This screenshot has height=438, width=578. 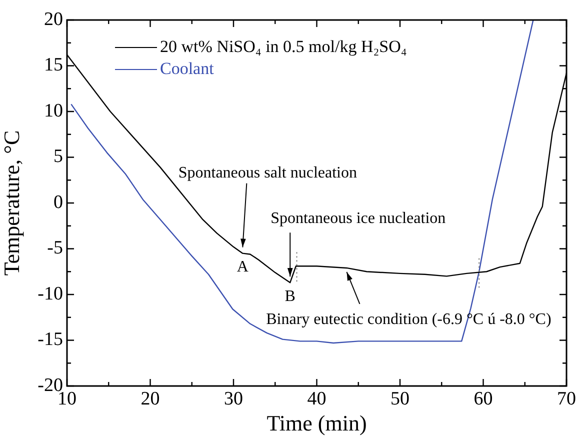 What do you see at coordinates (187, 69) in the screenshot?
I see `legend-label: Coolant` at bounding box center [187, 69].